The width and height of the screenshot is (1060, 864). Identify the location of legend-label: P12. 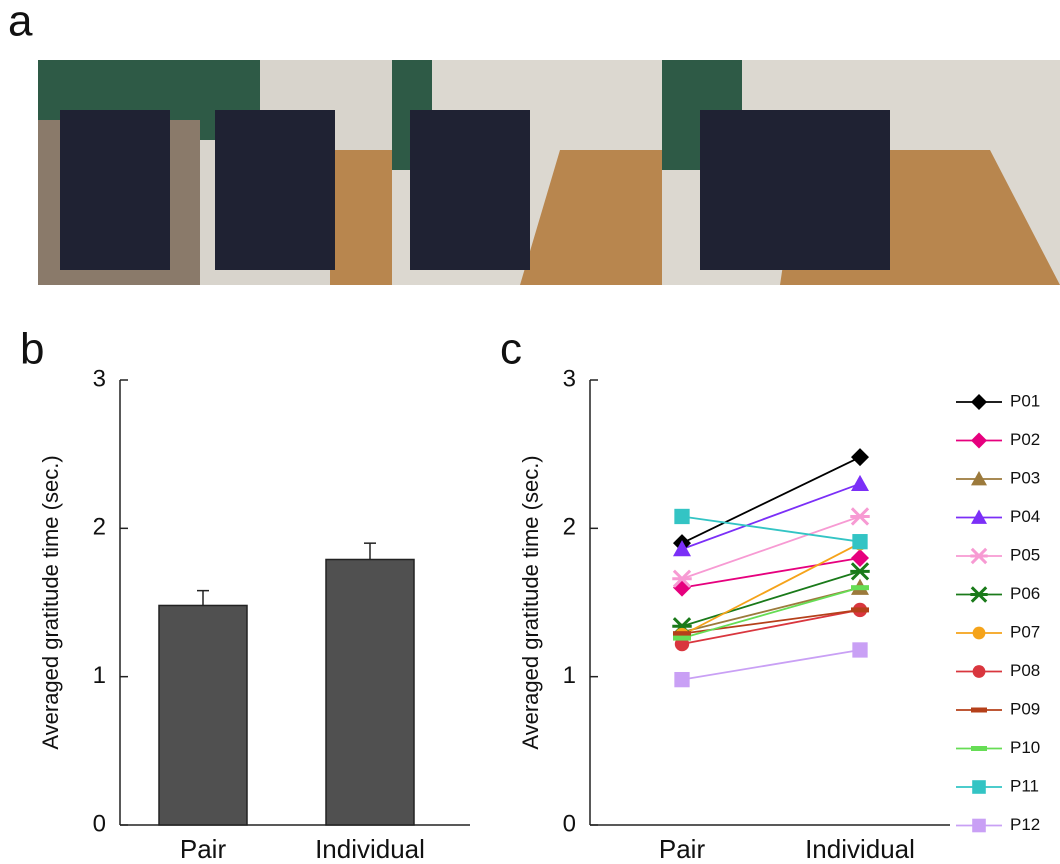
(1025, 824).